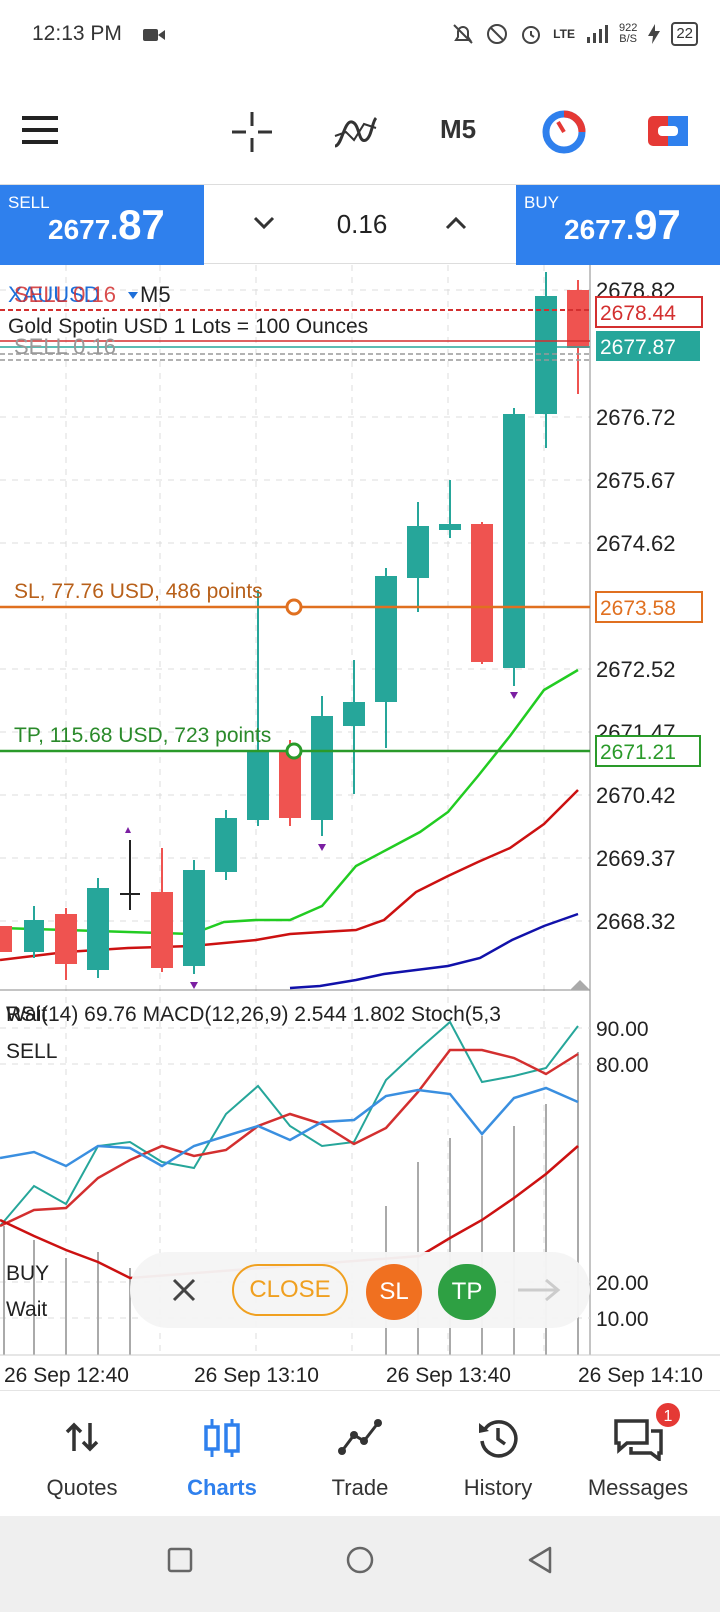 The height and width of the screenshot is (1612, 720). I want to click on stoch-signal-line, so click(289, 1138).